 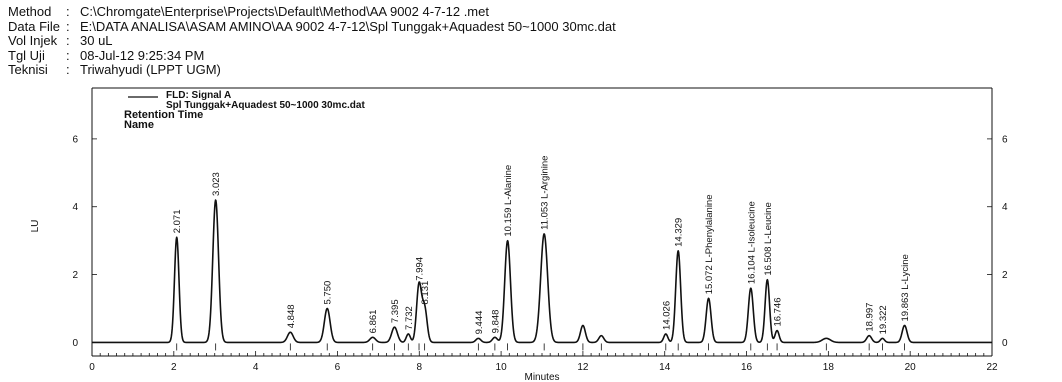 What do you see at coordinates (28, 70) in the screenshot?
I see `teknisi-key: Teknisi` at bounding box center [28, 70].